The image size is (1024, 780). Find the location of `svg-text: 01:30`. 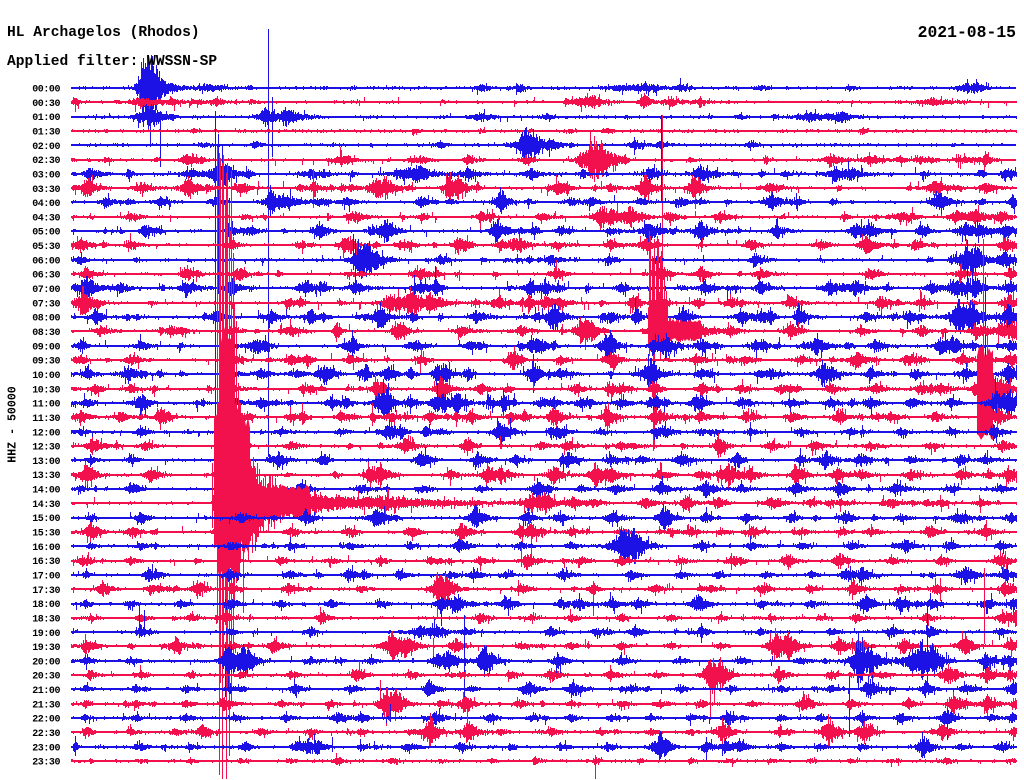

svg-text: 01:30 is located at coordinates (46, 133).